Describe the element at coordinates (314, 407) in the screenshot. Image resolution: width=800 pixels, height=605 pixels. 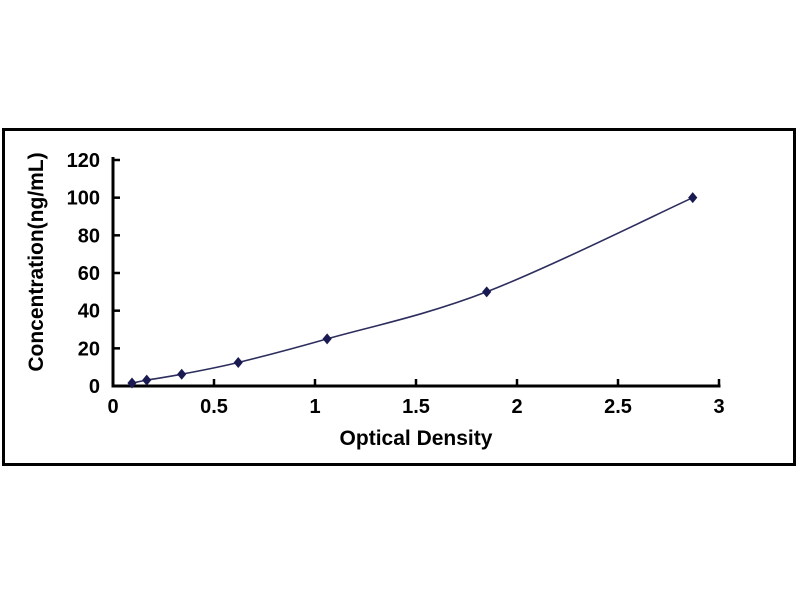
I see `x-tick-label: 1` at that location.